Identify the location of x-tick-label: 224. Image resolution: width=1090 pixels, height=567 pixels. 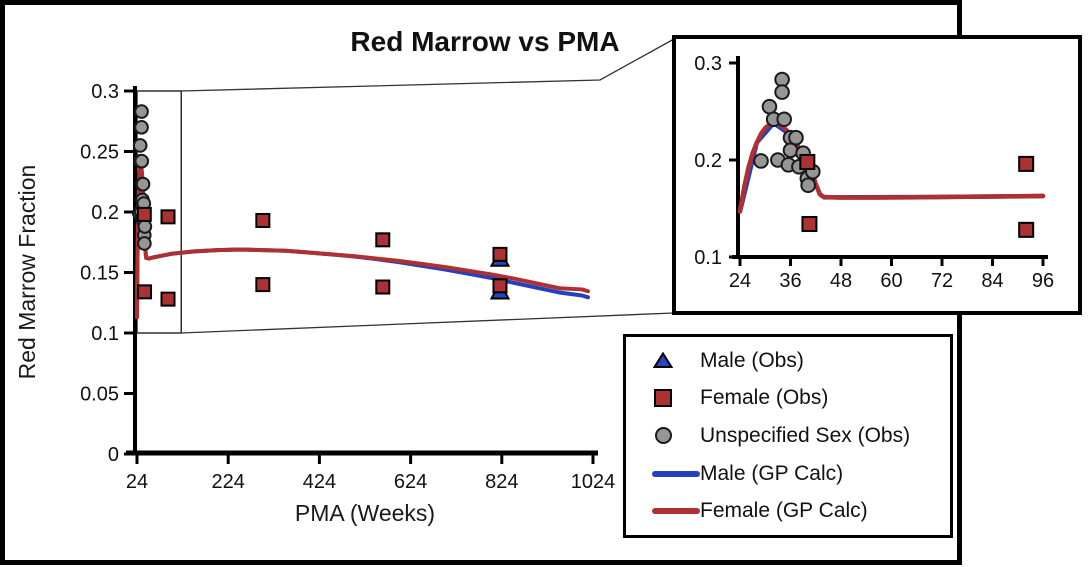
(228, 482).